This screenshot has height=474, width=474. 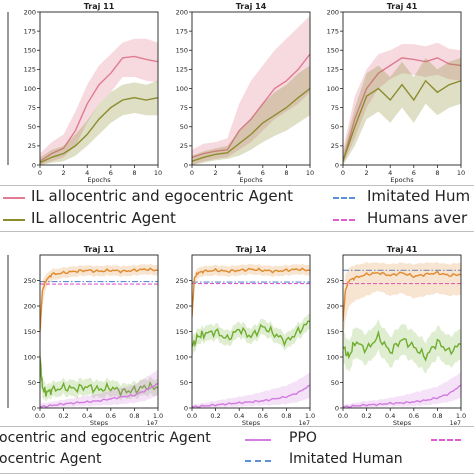 I want to click on x-axis-label: Steps, so click(x=99, y=423).